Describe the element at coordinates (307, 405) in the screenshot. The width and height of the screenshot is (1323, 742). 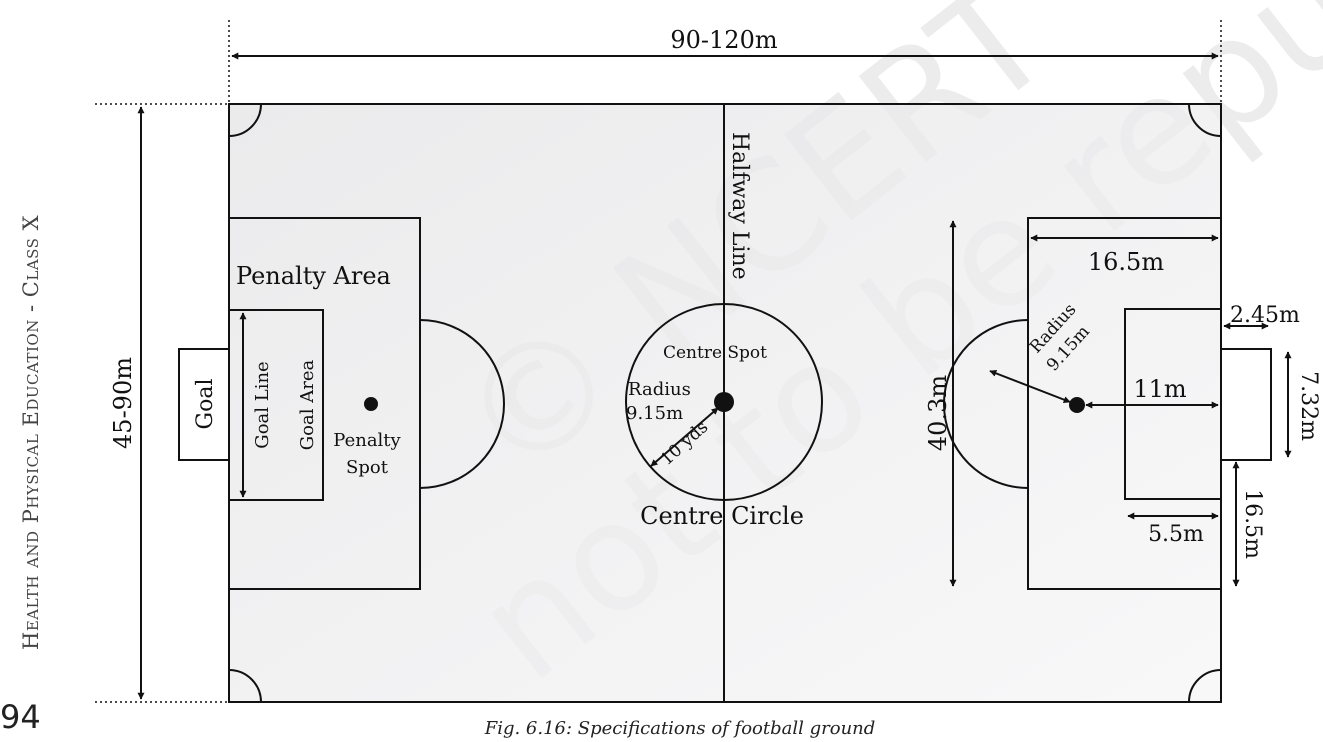
I see `label-goal-area: Goal Area` at that location.